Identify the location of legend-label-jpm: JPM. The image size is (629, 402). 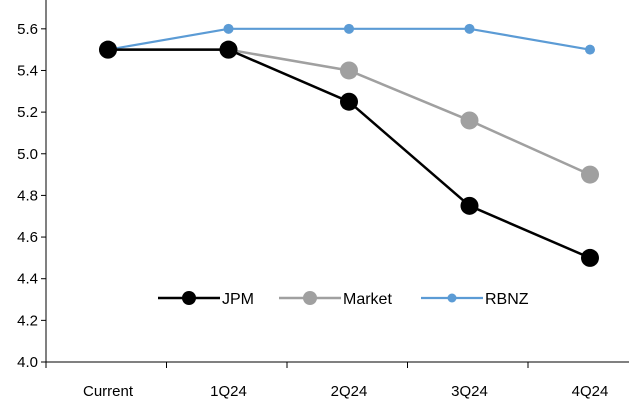
(238, 299).